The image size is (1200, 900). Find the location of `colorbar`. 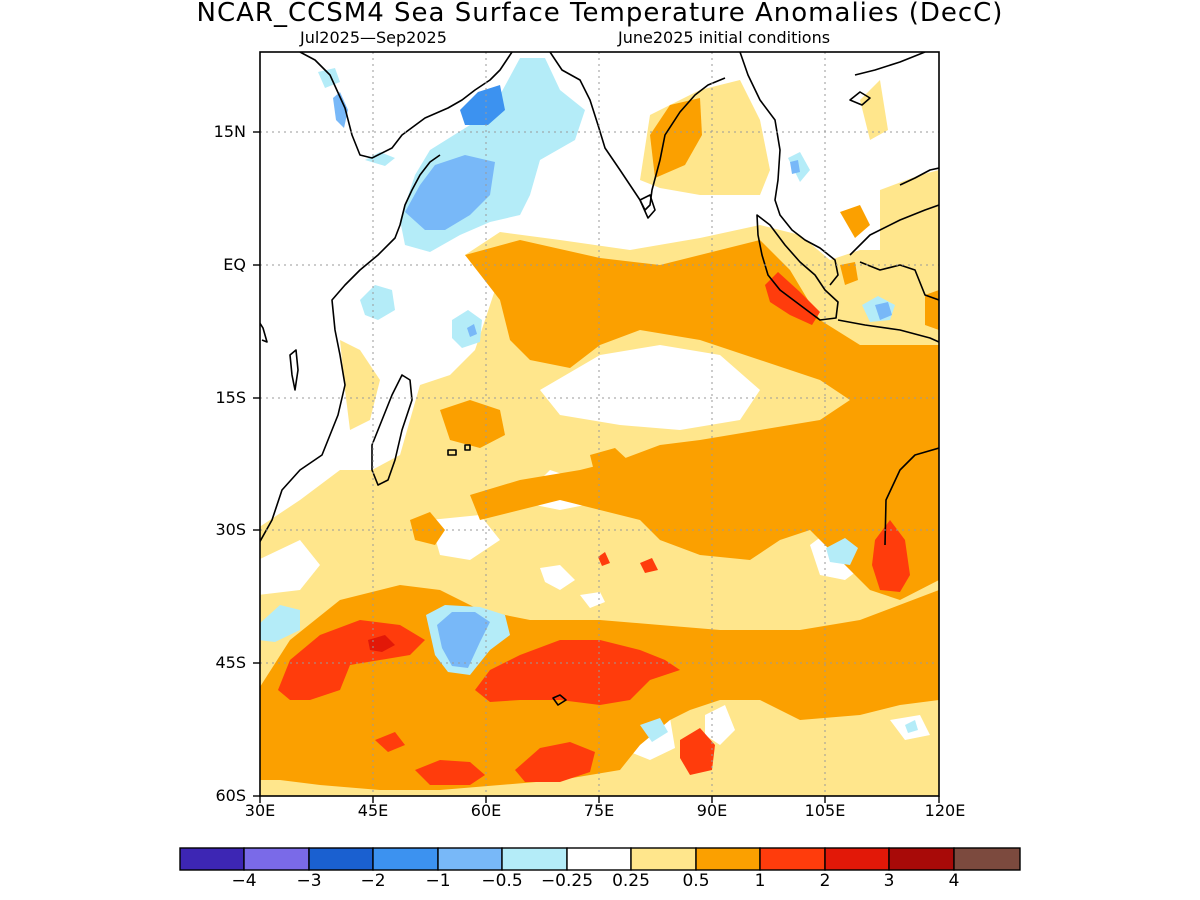

colorbar is located at coordinates (600, 859).